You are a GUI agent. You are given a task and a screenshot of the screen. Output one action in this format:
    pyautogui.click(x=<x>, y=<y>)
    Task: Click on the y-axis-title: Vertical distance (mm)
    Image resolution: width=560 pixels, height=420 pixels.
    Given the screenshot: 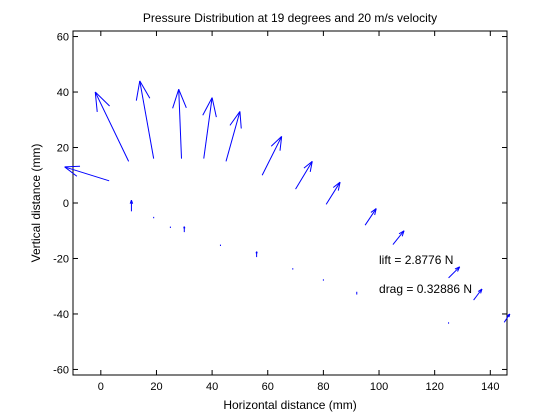 What is the action you would take?
    pyautogui.click(x=36, y=203)
    